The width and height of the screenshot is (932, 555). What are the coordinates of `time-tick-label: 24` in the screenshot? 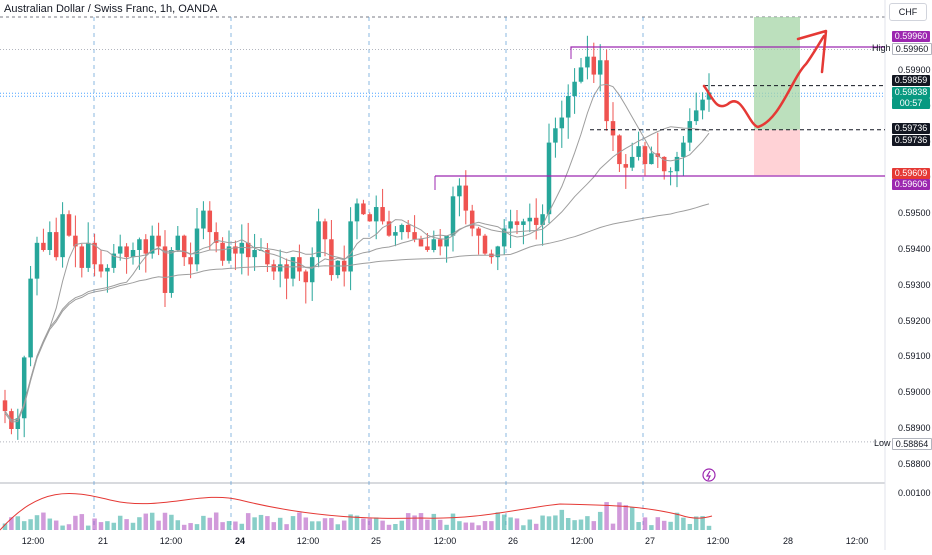 It's located at (240, 541).